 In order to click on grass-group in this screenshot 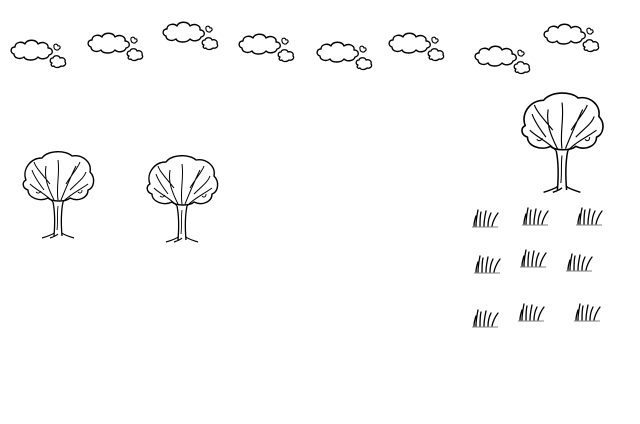, I will do `click(537, 267)`.